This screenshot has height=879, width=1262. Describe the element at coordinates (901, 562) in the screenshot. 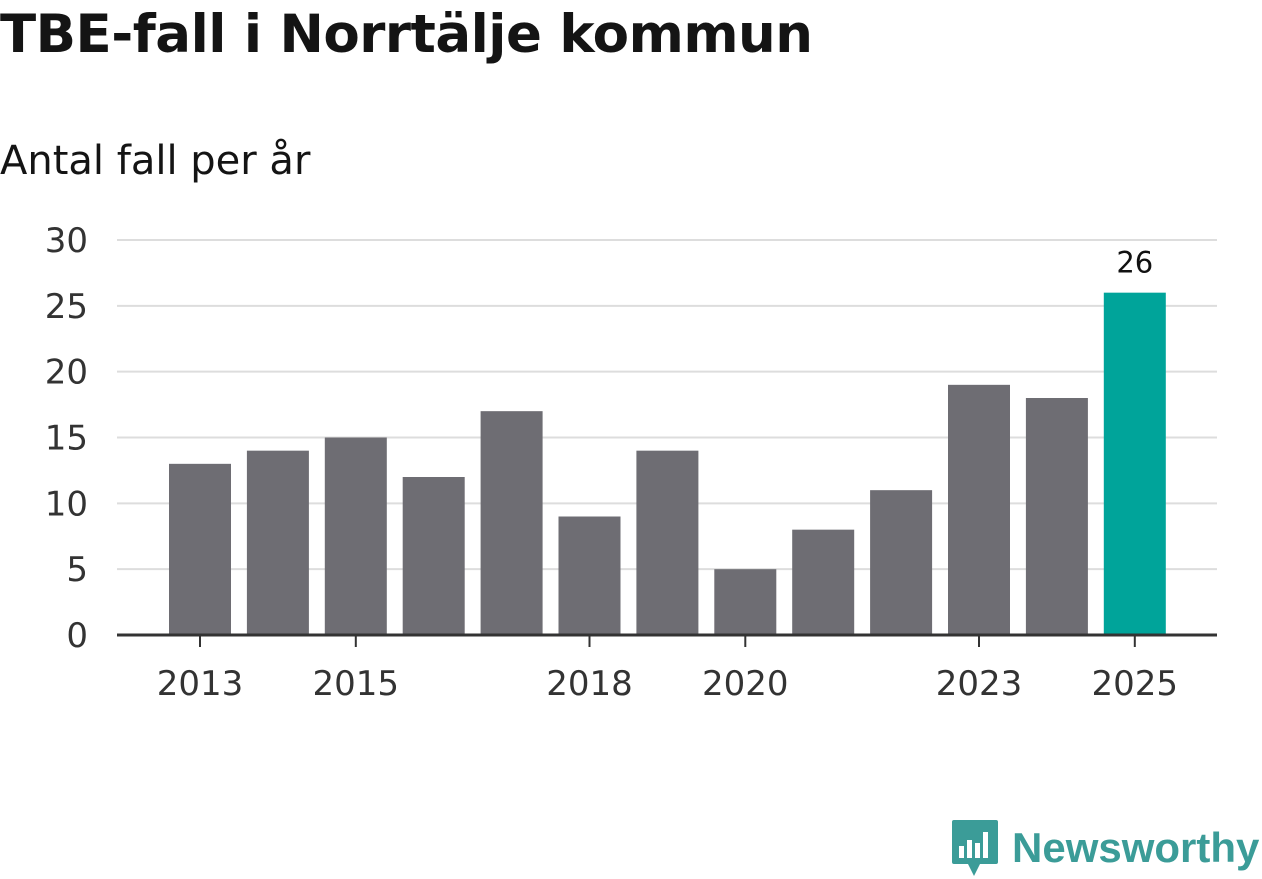

I see `bar-2022` at that location.